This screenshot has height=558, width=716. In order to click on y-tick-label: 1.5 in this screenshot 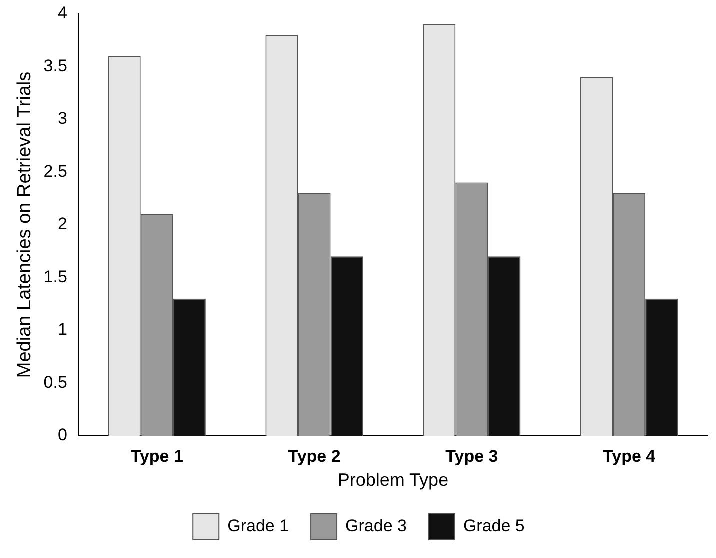, I will do `click(56, 276)`.